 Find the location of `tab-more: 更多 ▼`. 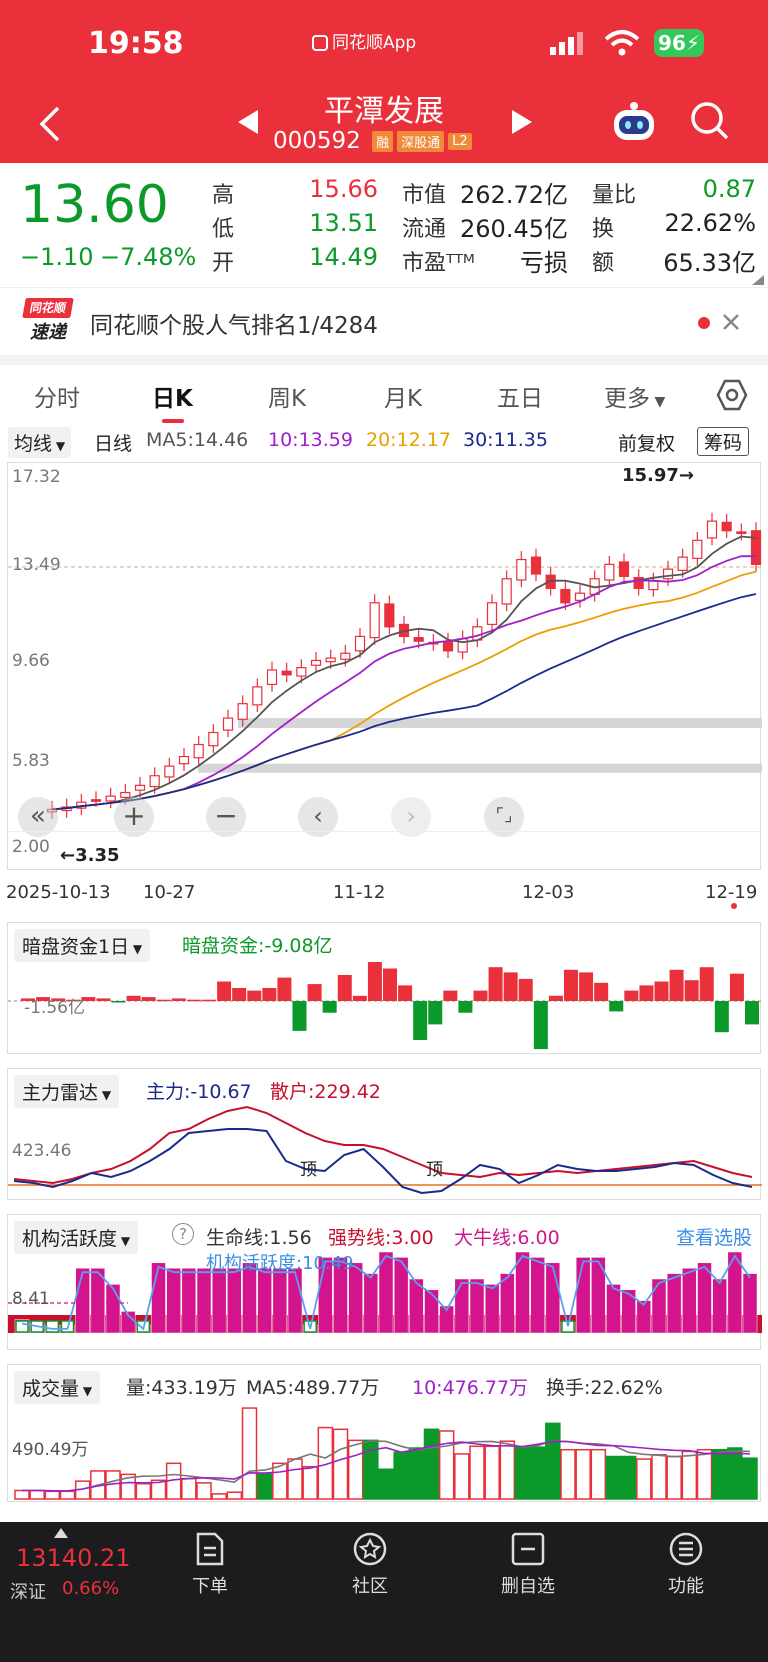

tab-more: 更多 ▼ is located at coordinates (635, 399).